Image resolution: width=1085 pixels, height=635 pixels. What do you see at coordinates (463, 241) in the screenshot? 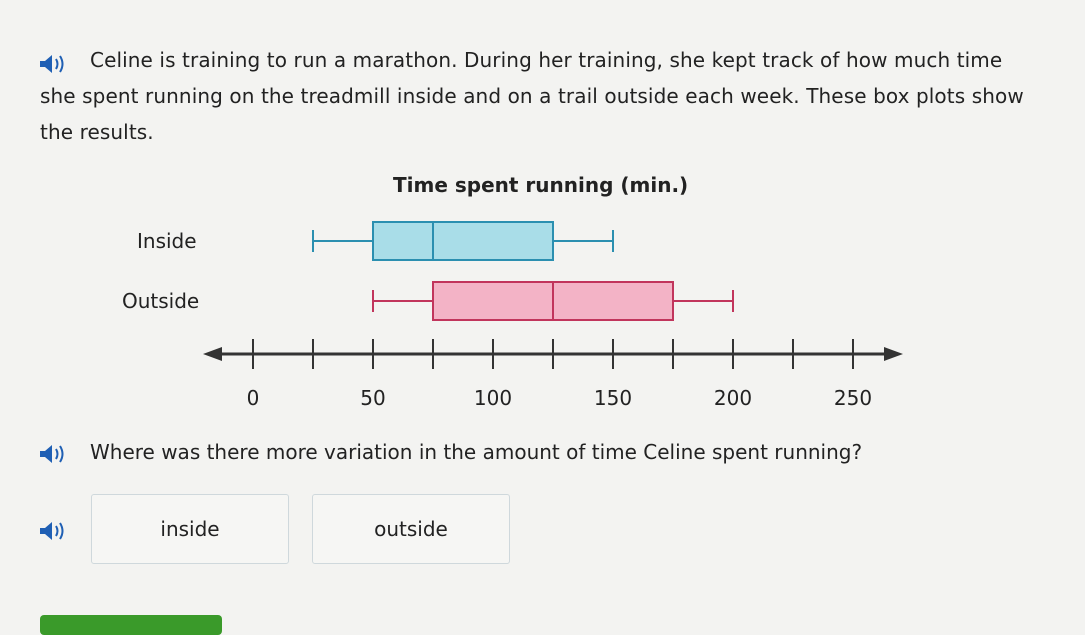
I see `inside-box` at bounding box center [463, 241].